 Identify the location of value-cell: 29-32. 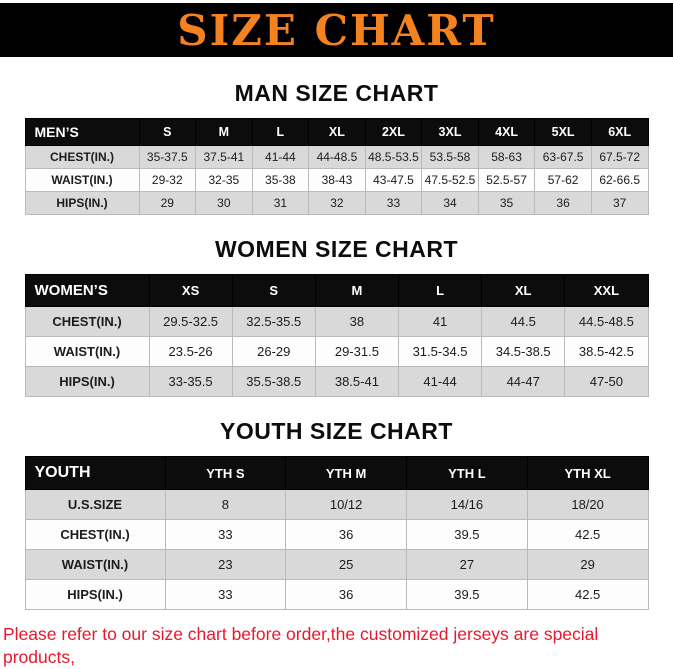
(167, 180).